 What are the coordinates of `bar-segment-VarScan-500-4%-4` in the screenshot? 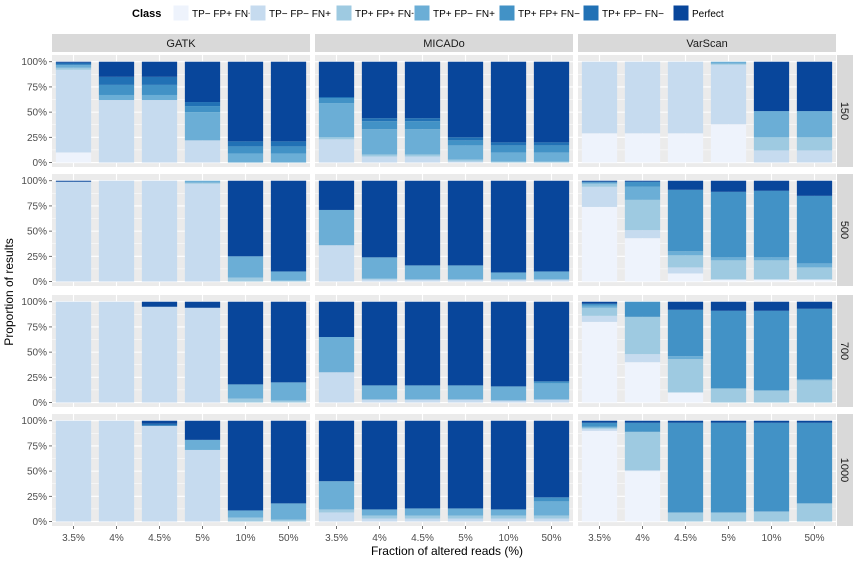 It's located at (642, 184).